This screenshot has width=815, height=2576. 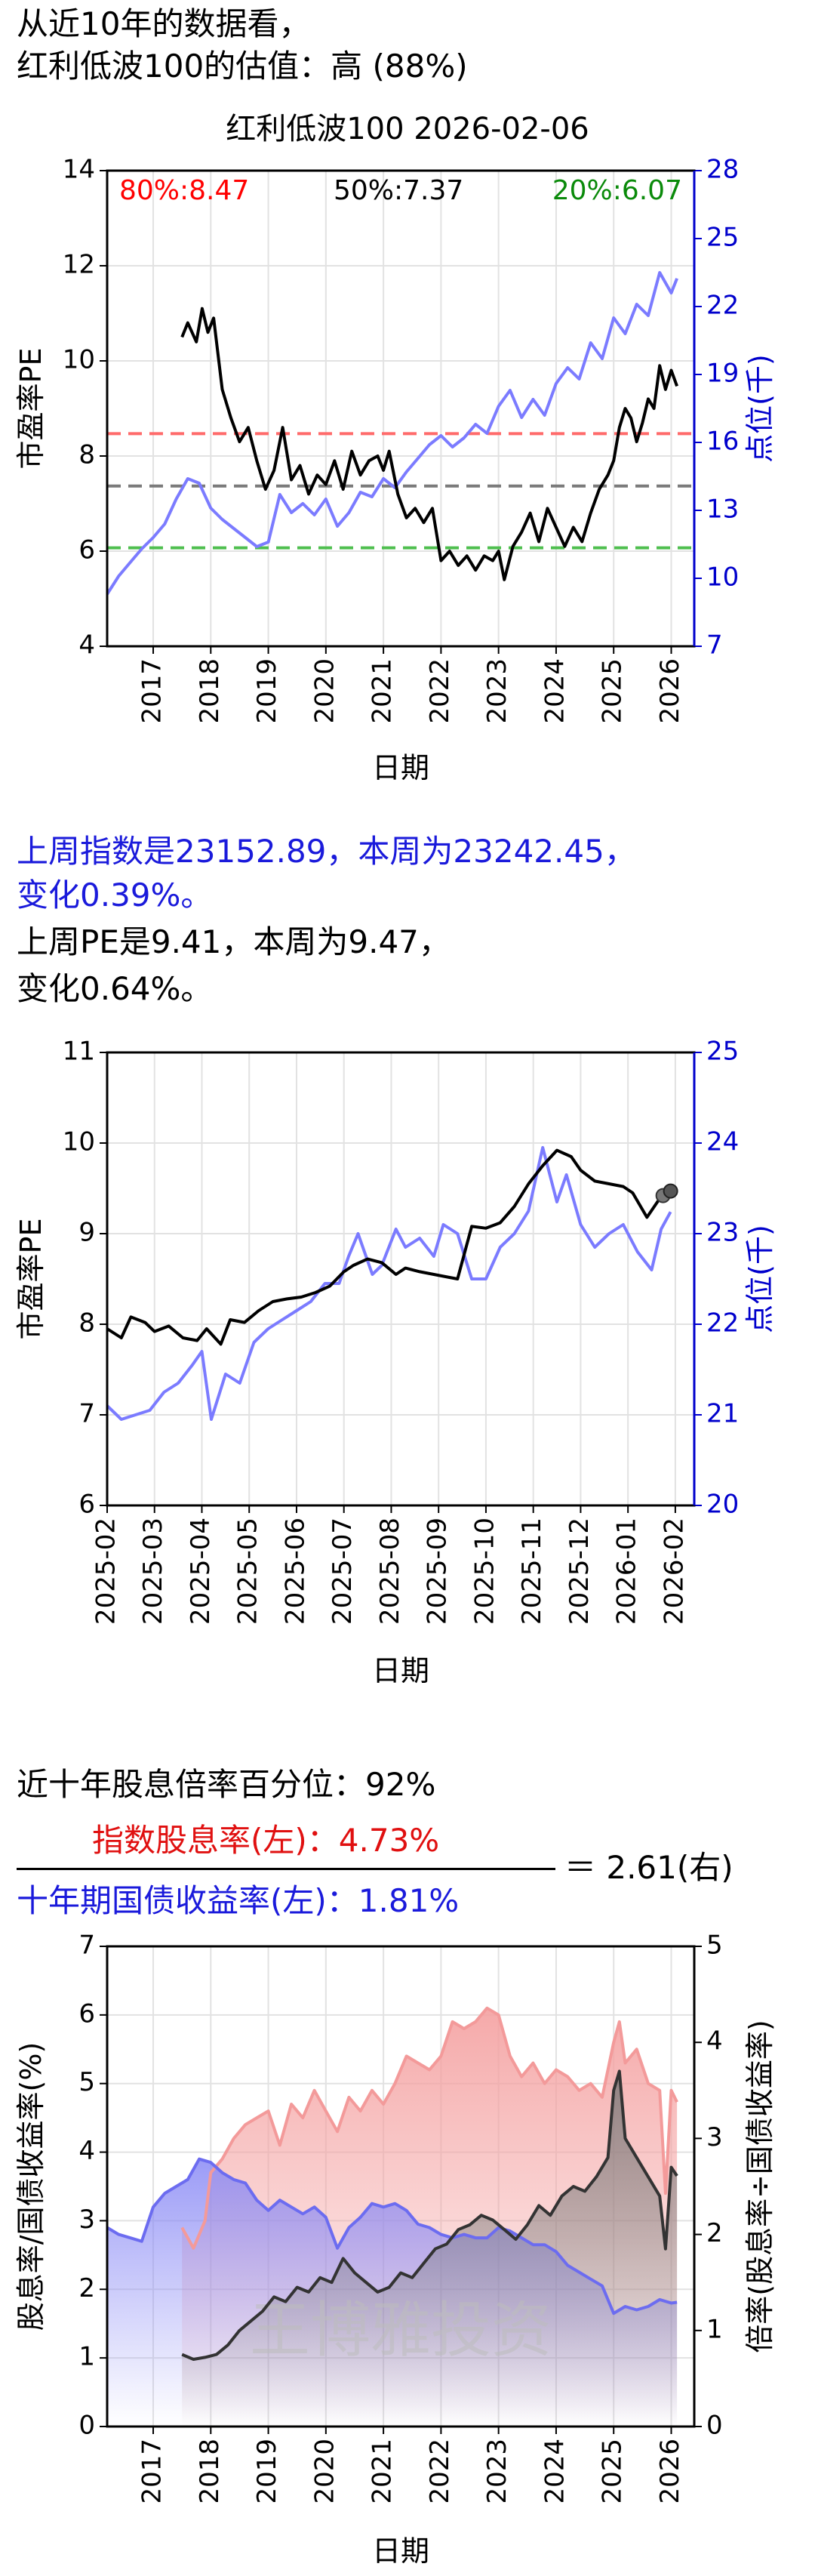 What do you see at coordinates (407, 129) in the screenshot?
I see `chart-title: 红利低波100 2026-02-06` at bounding box center [407, 129].